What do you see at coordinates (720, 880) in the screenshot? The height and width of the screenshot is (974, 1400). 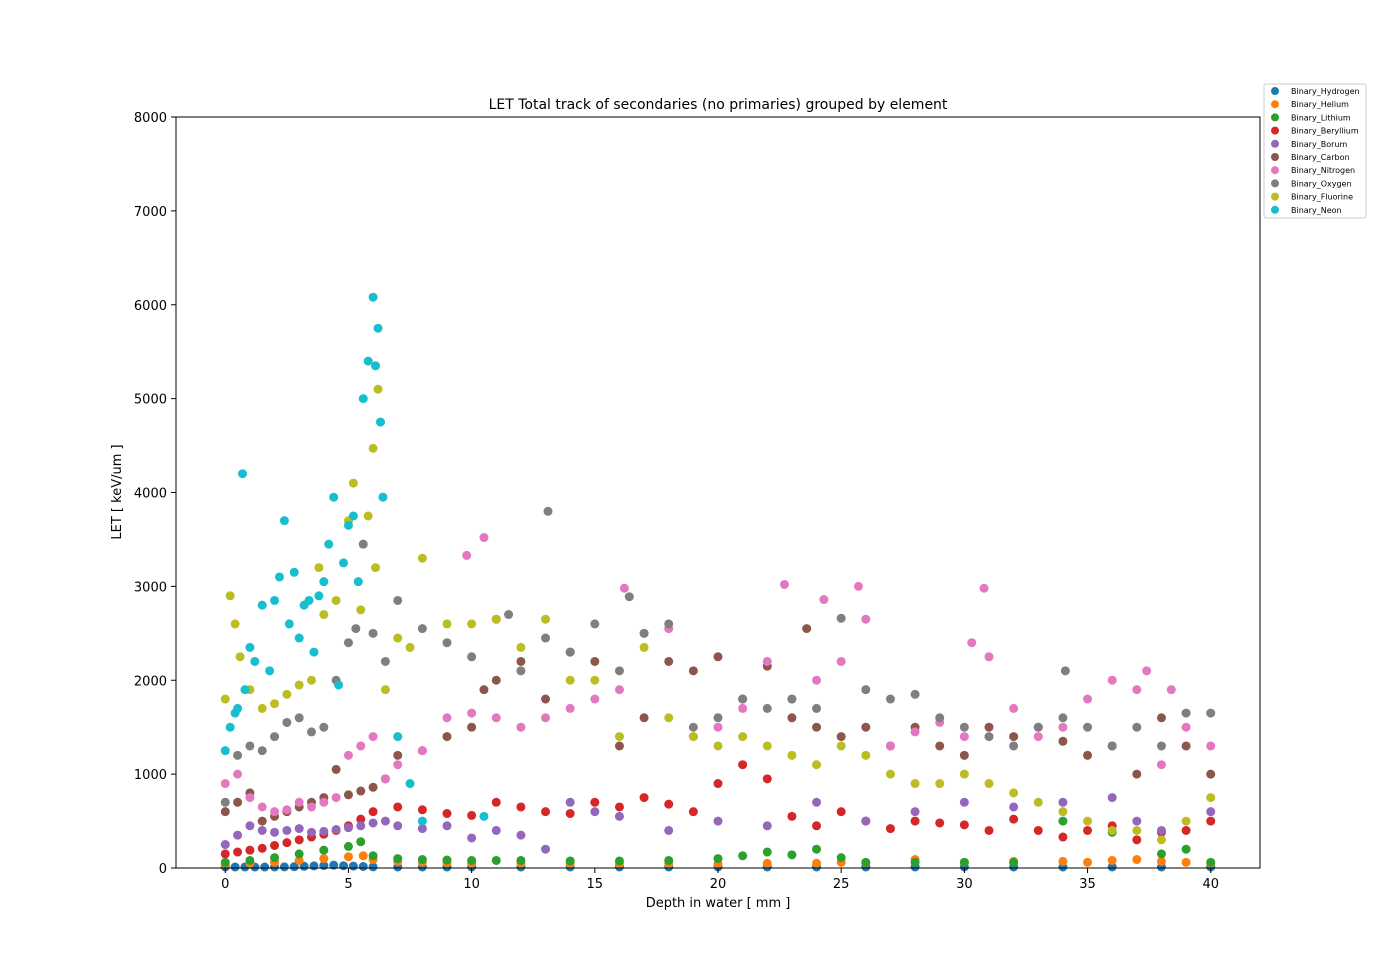 I see `x-axis: 0 5 10 15 20 25 30 35 40` at bounding box center [720, 880].